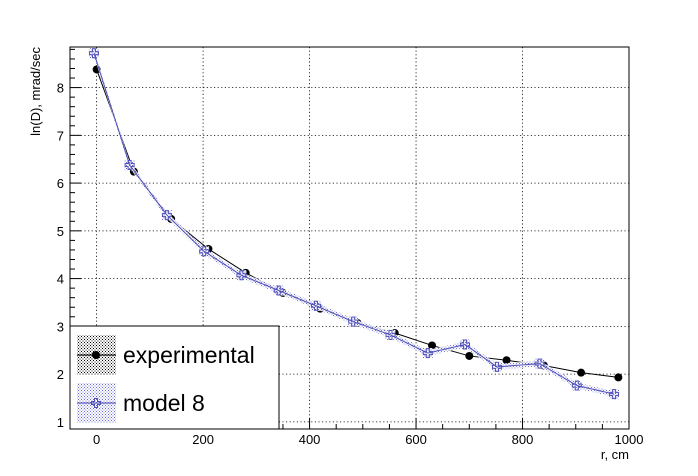 Image resolution: width=698 pixels, height=476 pixels. What do you see at coordinates (189, 355) in the screenshot?
I see `legend-label: experimental` at bounding box center [189, 355].